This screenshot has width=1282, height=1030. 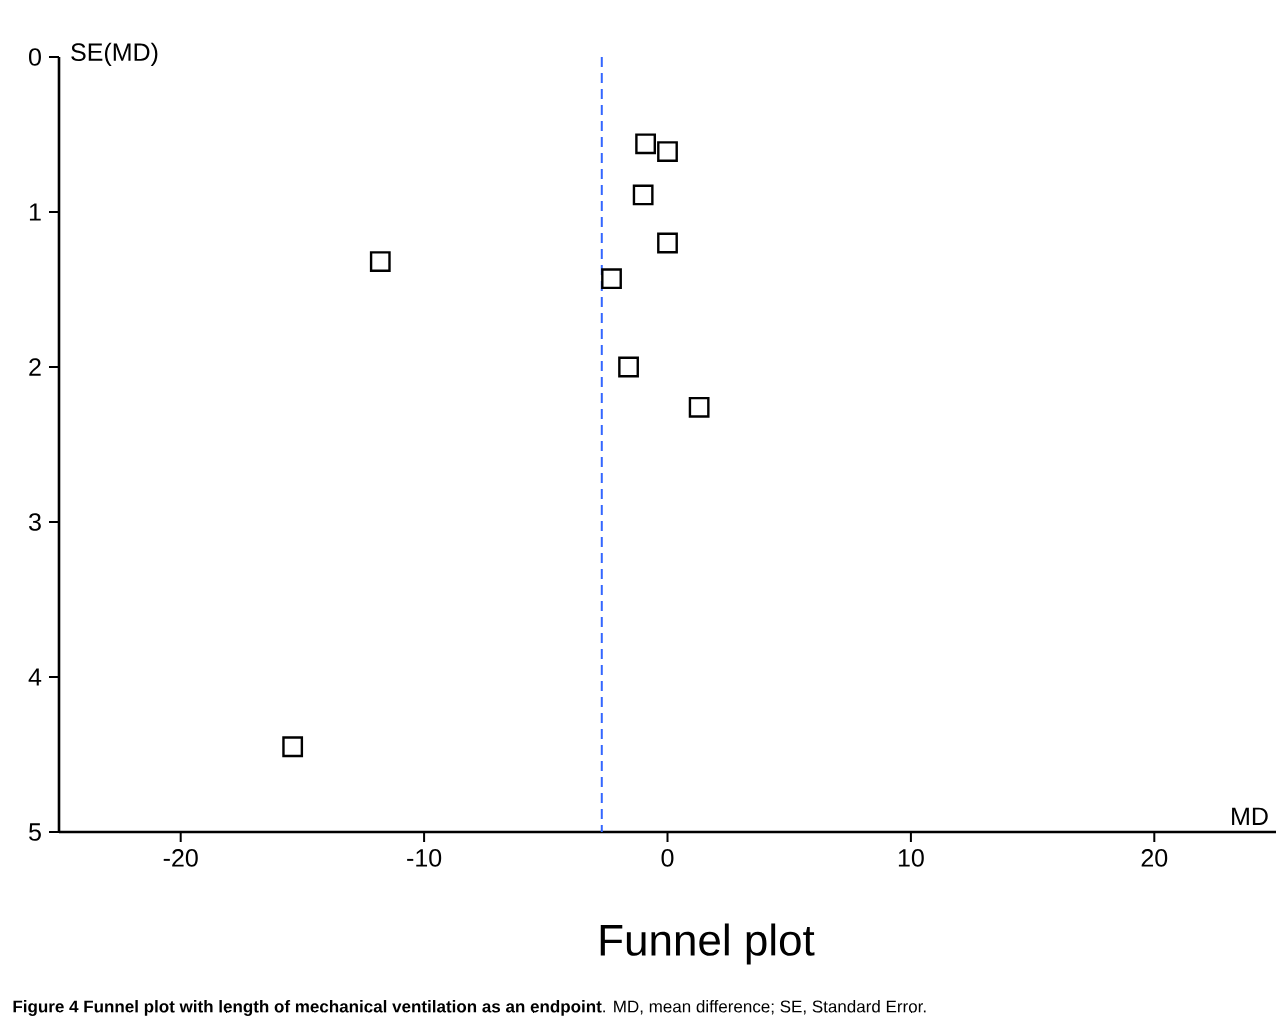 I want to click on y-tick-label: 0, so click(x=35, y=57).